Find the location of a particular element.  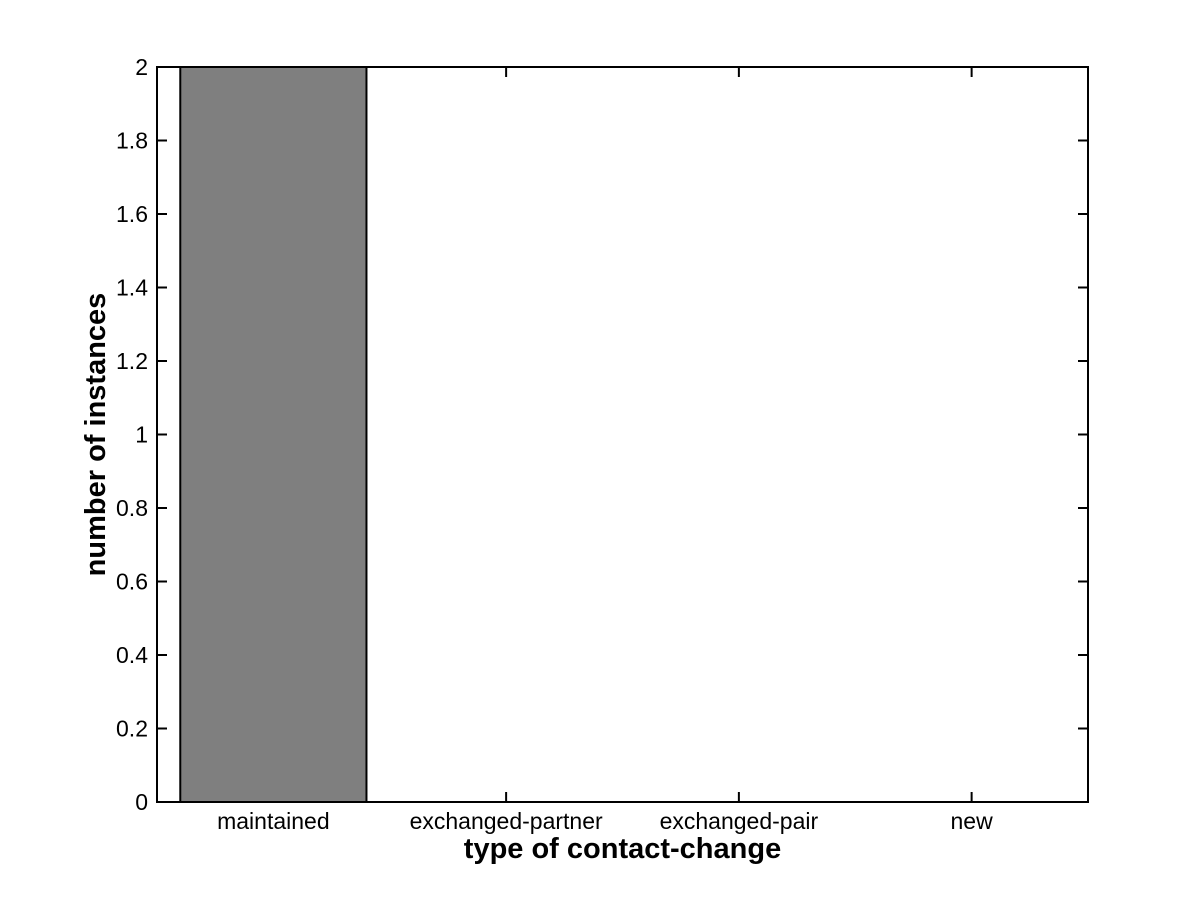

y-tick-labels: 0 0.2 0.4 0.6 0.8 1 1.2 1.4 1.6 1.8 2 is located at coordinates (132, 434).